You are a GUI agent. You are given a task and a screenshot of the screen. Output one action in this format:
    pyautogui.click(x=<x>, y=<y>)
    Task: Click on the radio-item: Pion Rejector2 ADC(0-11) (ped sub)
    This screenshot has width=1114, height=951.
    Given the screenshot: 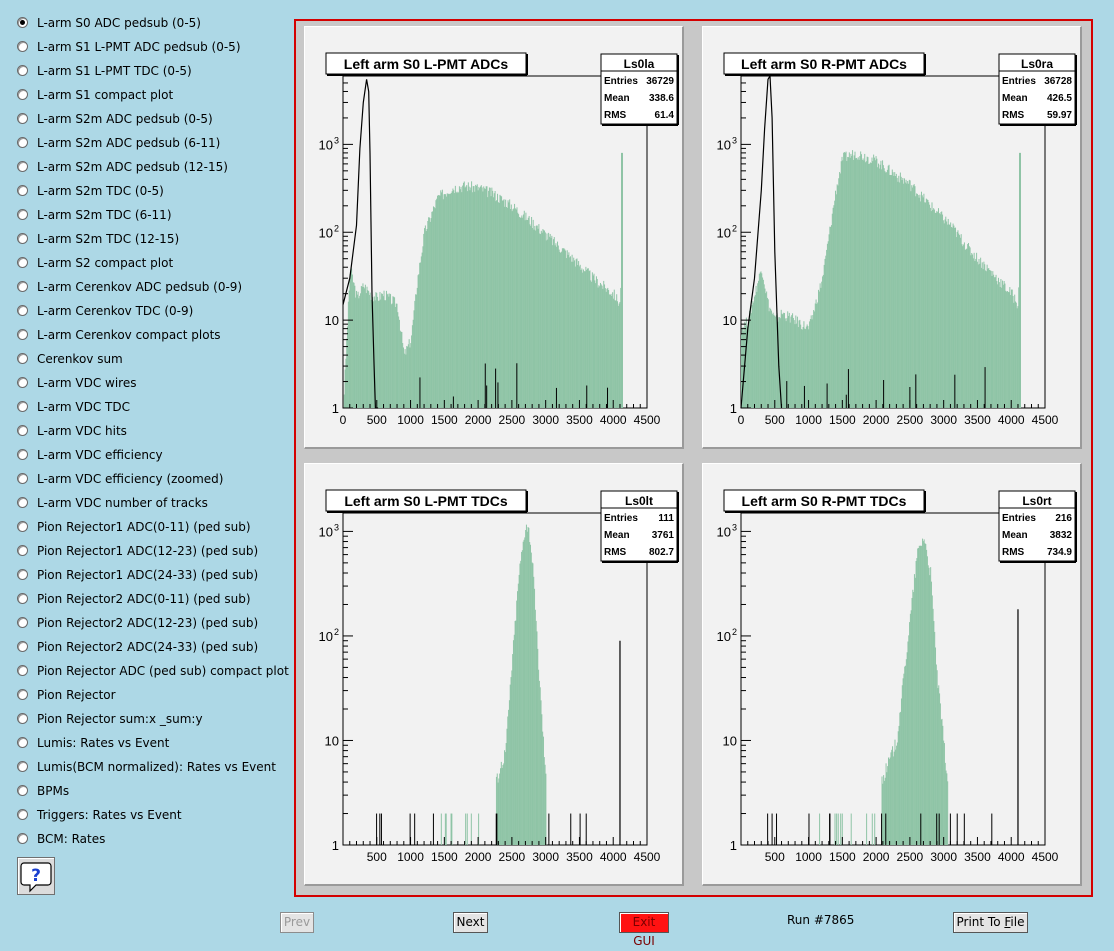 What is the action you would take?
    pyautogui.click(x=149, y=599)
    